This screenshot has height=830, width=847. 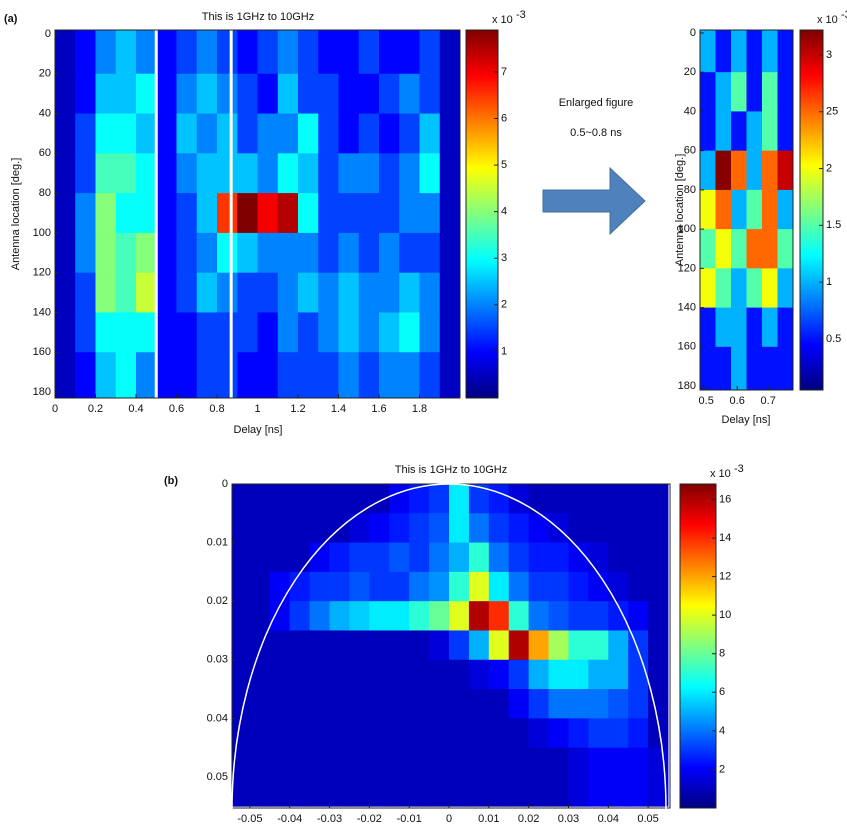 What do you see at coordinates (16, 214) in the screenshot?
I see `y-axis-label: Antenna location [deg.]` at bounding box center [16, 214].